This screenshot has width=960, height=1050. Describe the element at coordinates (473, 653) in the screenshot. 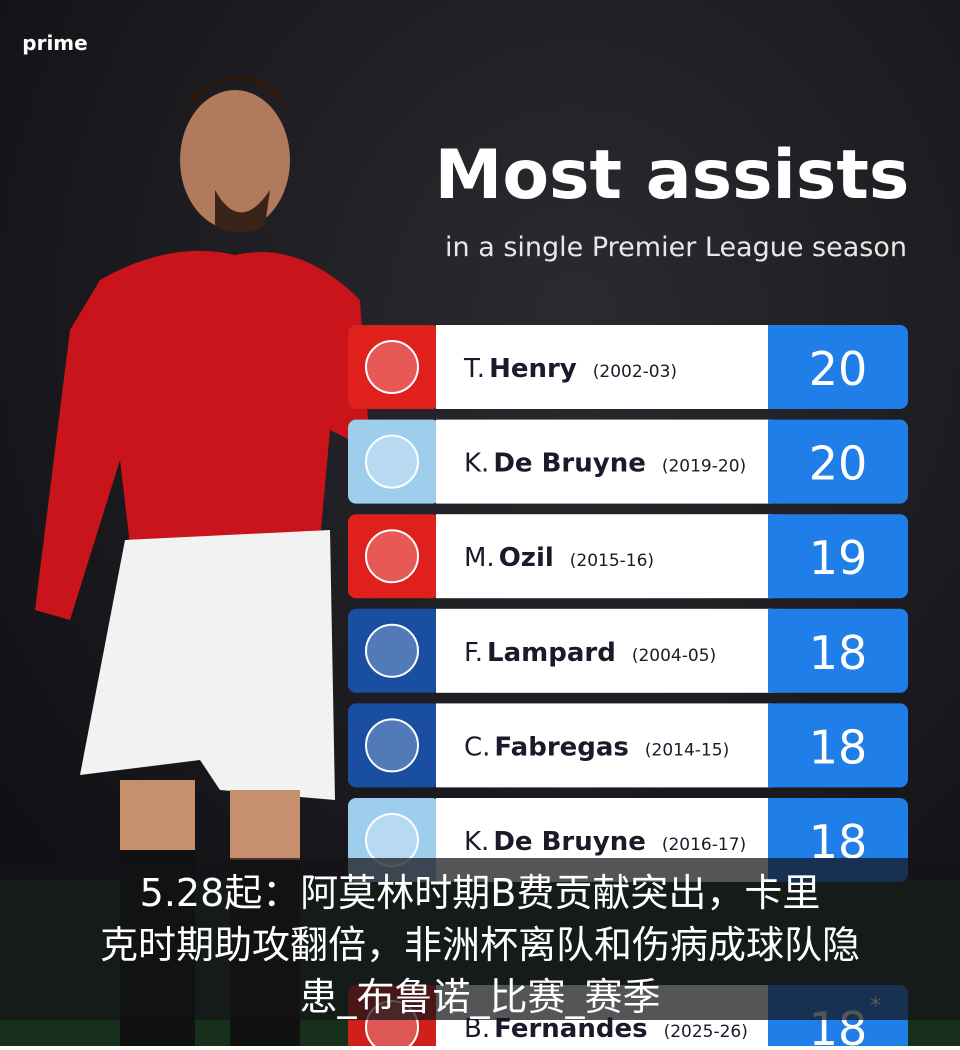

I see `initial: F.` at that location.